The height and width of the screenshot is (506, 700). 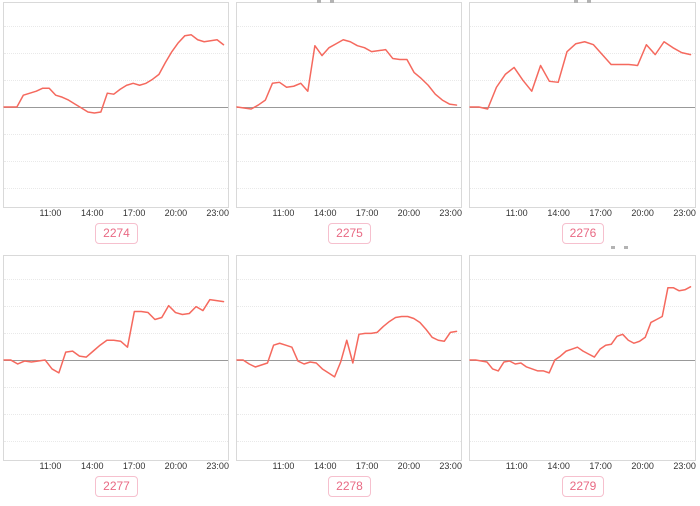 I want to click on chart-id-badge-row: 2277, so click(x=116, y=486).